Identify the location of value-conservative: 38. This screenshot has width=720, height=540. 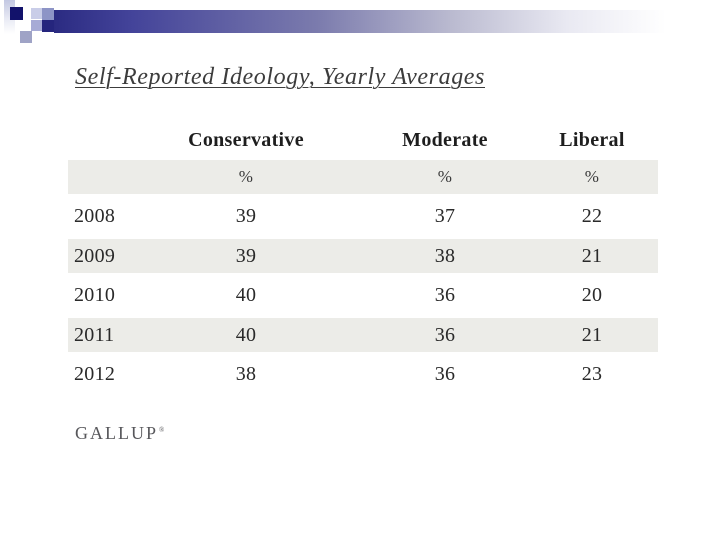
(246, 374).